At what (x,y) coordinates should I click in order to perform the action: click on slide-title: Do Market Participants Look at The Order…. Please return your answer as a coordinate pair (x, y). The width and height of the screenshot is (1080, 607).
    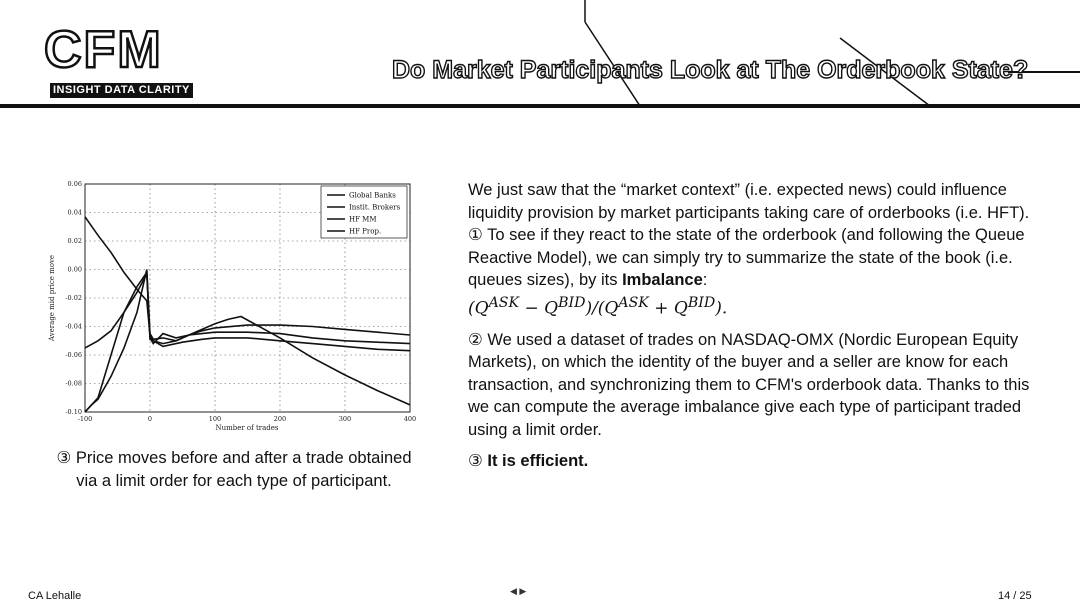
    Looking at the image, I should click on (710, 69).